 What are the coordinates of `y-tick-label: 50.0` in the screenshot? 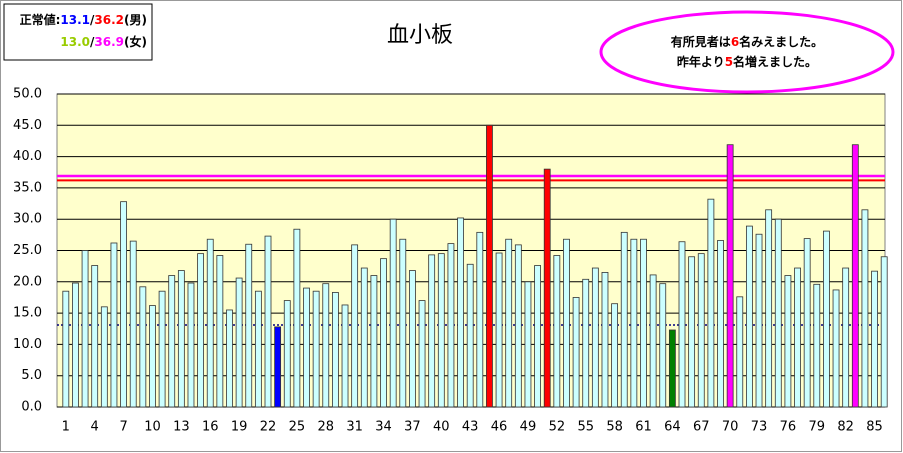 It's located at (27, 94).